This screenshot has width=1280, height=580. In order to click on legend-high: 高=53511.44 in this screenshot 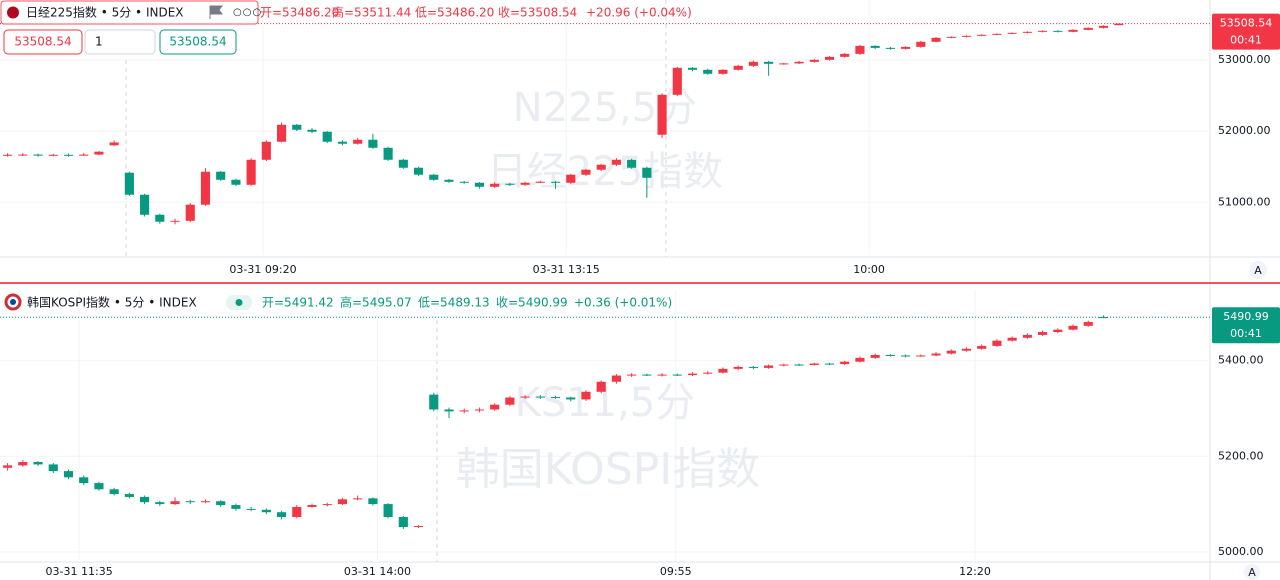, I will do `click(371, 12)`.